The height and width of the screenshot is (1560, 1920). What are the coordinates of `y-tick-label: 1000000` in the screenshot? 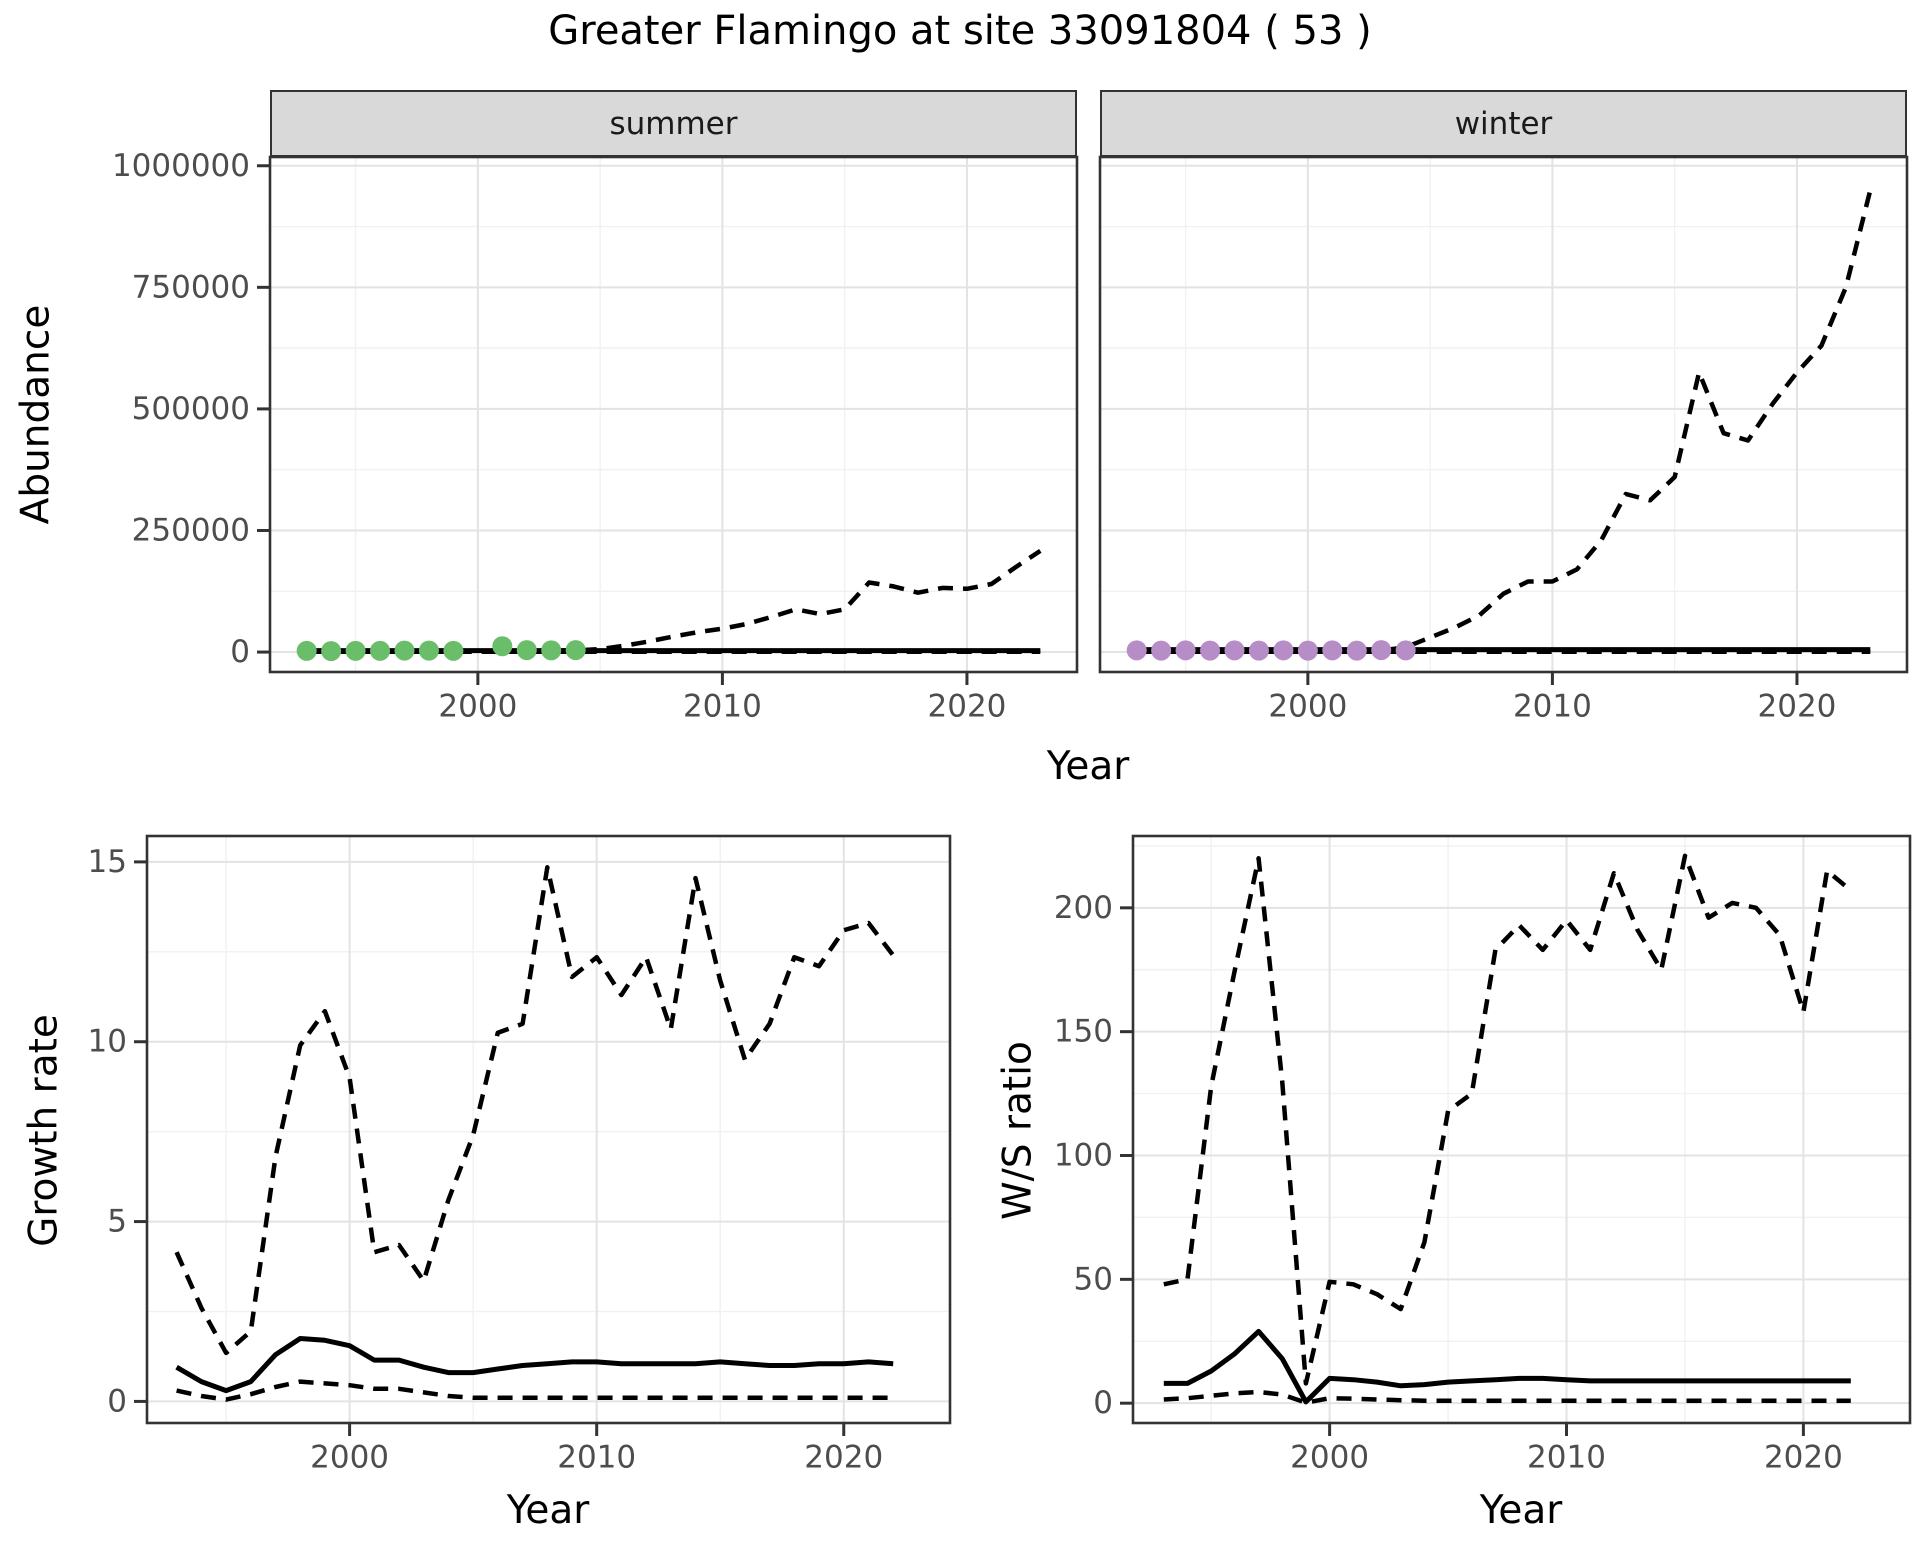 It's located at (181, 166).